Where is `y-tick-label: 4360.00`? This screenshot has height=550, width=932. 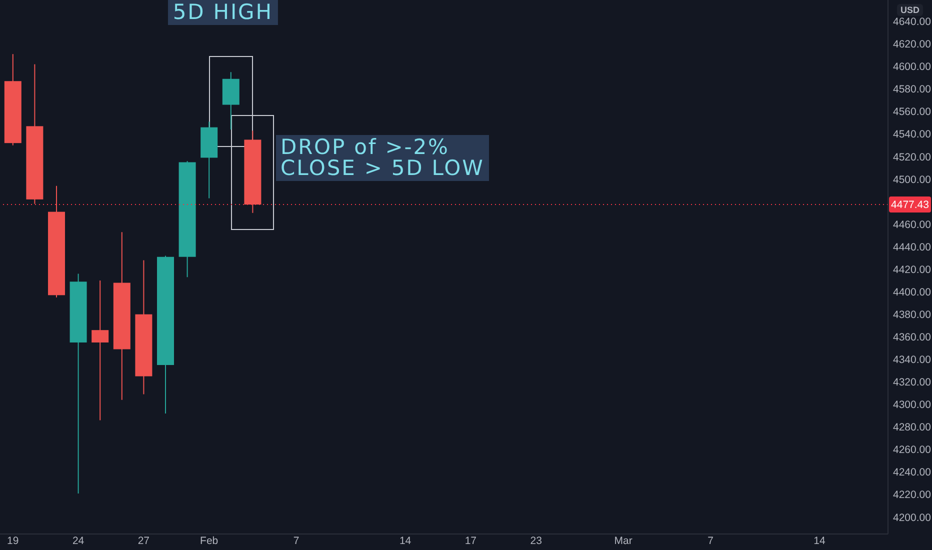
y-tick-label: 4360.00 is located at coordinates (912, 338).